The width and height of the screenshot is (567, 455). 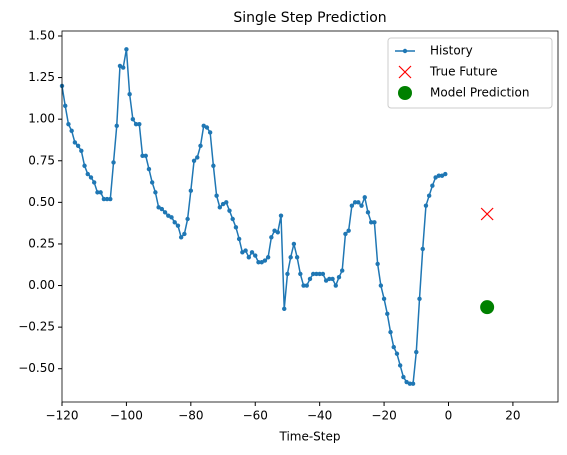 I want to click on legend-circle, so click(x=405, y=93).